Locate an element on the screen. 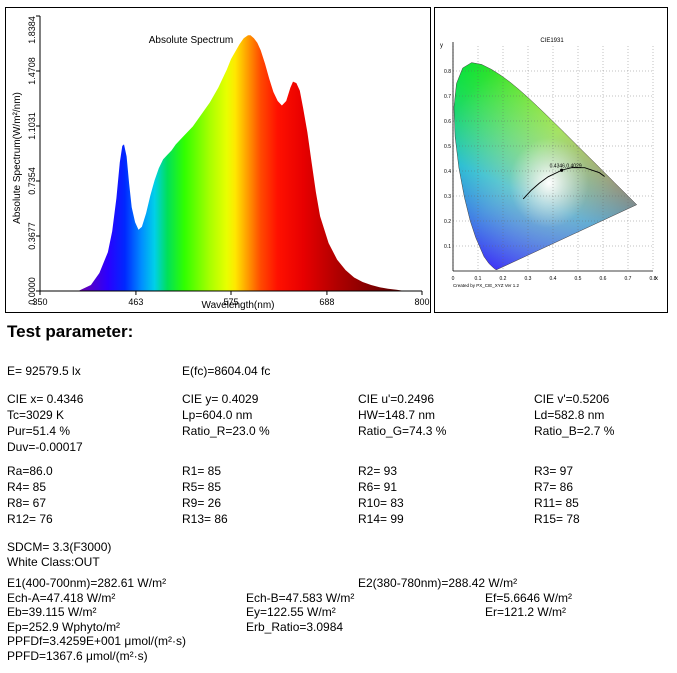 This screenshot has height=673, width=677. y-tick-label: 1.4708 is located at coordinates (32, 71).